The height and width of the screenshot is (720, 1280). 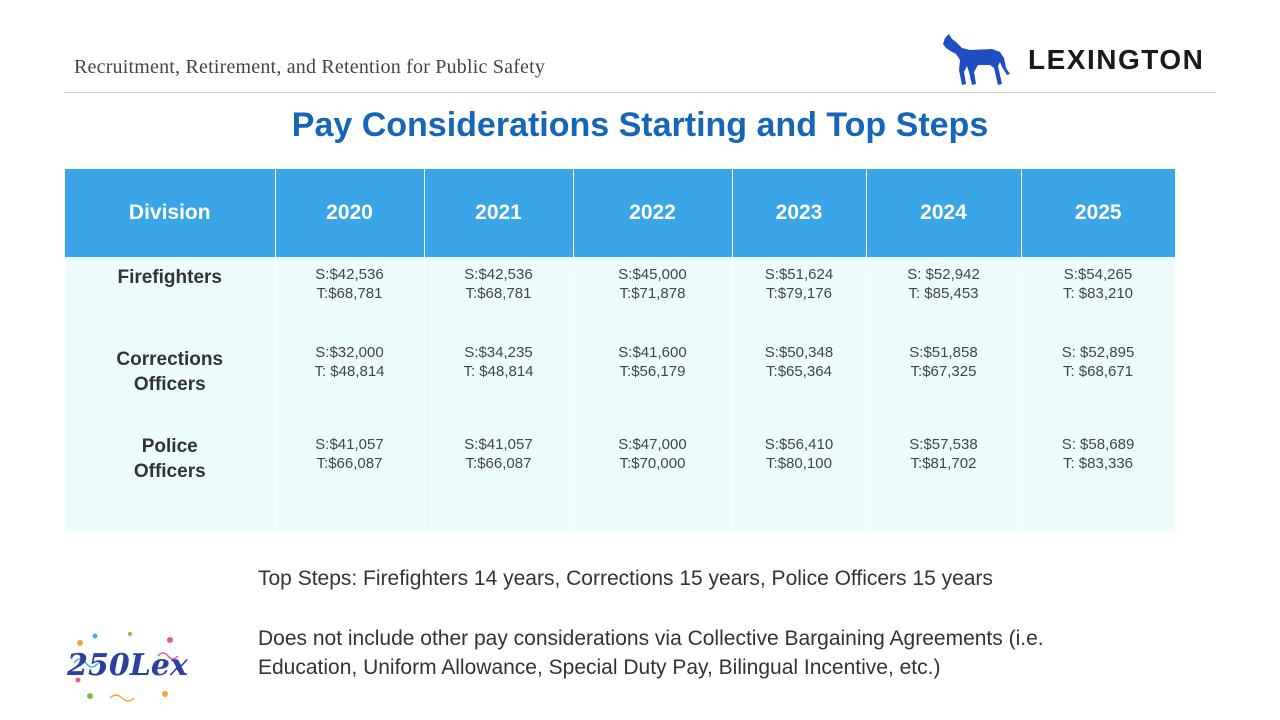 I want to click on pay-cell: S: $52,942 T: $85,453, so click(x=944, y=296).